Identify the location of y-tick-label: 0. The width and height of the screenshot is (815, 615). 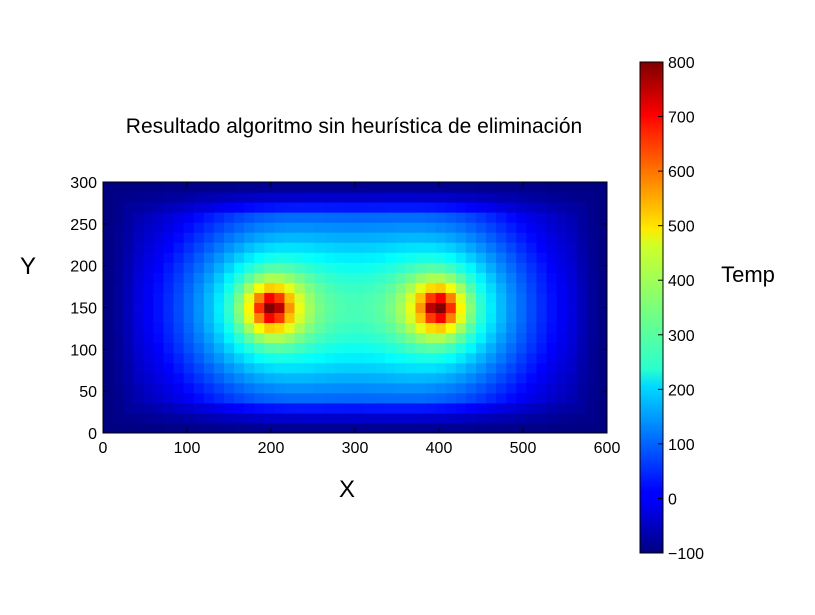
(92, 434).